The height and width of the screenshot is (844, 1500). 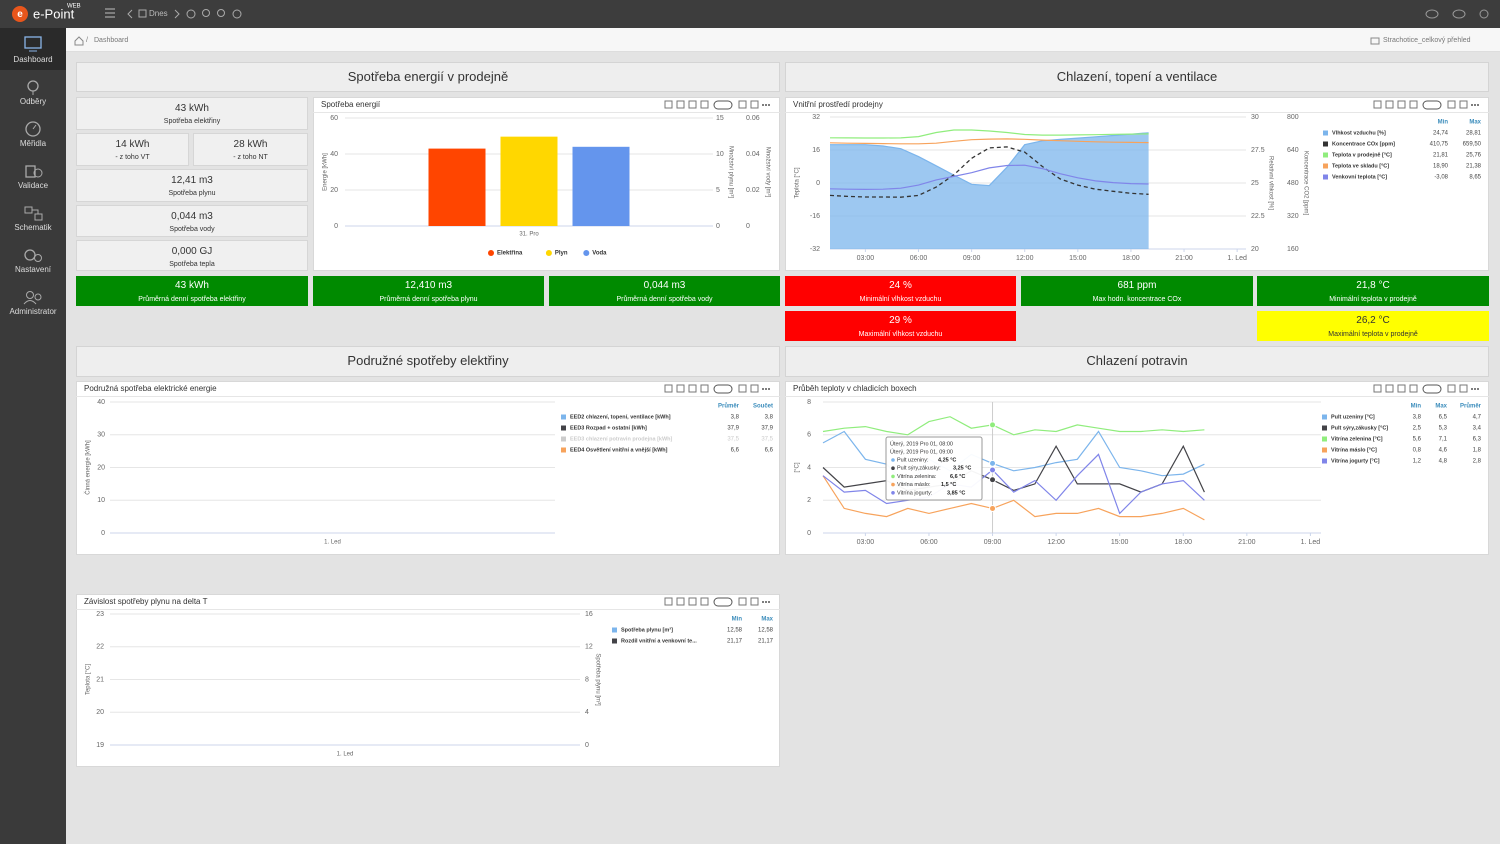 I want to click on nav-icon, so click(x=33, y=213).